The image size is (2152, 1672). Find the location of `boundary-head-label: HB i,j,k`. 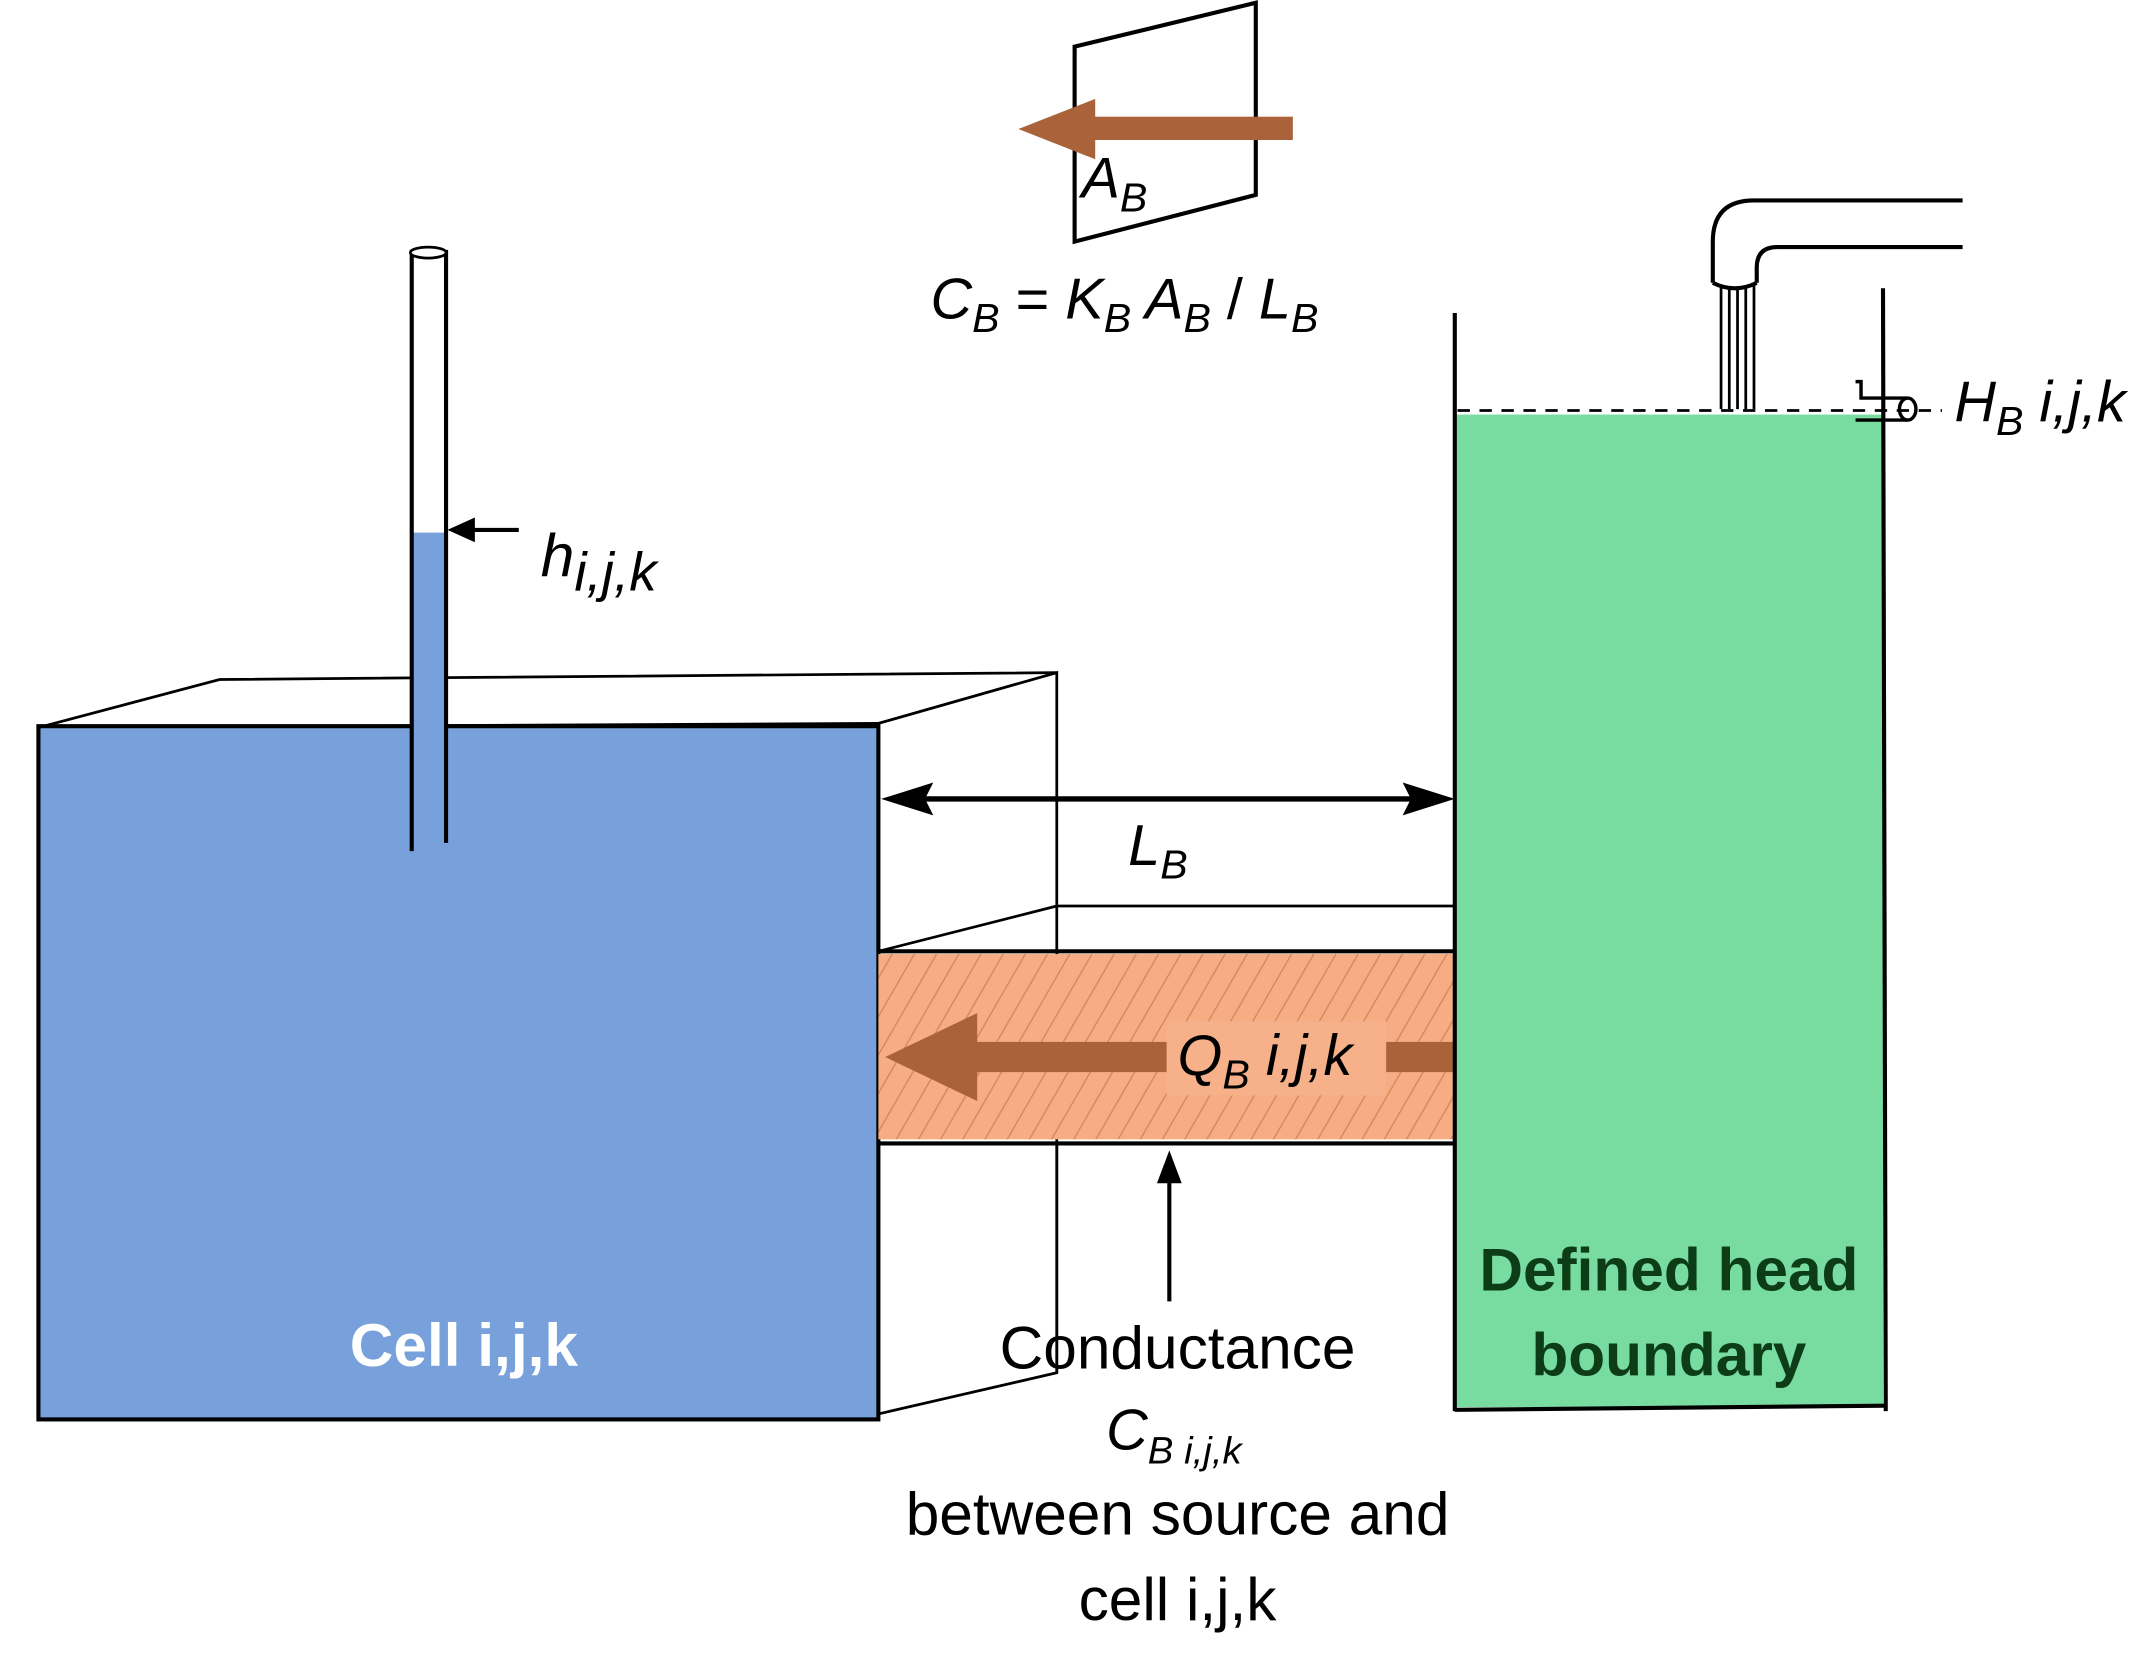

boundary-head-label: HB i,j,k is located at coordinates (2041, 407).